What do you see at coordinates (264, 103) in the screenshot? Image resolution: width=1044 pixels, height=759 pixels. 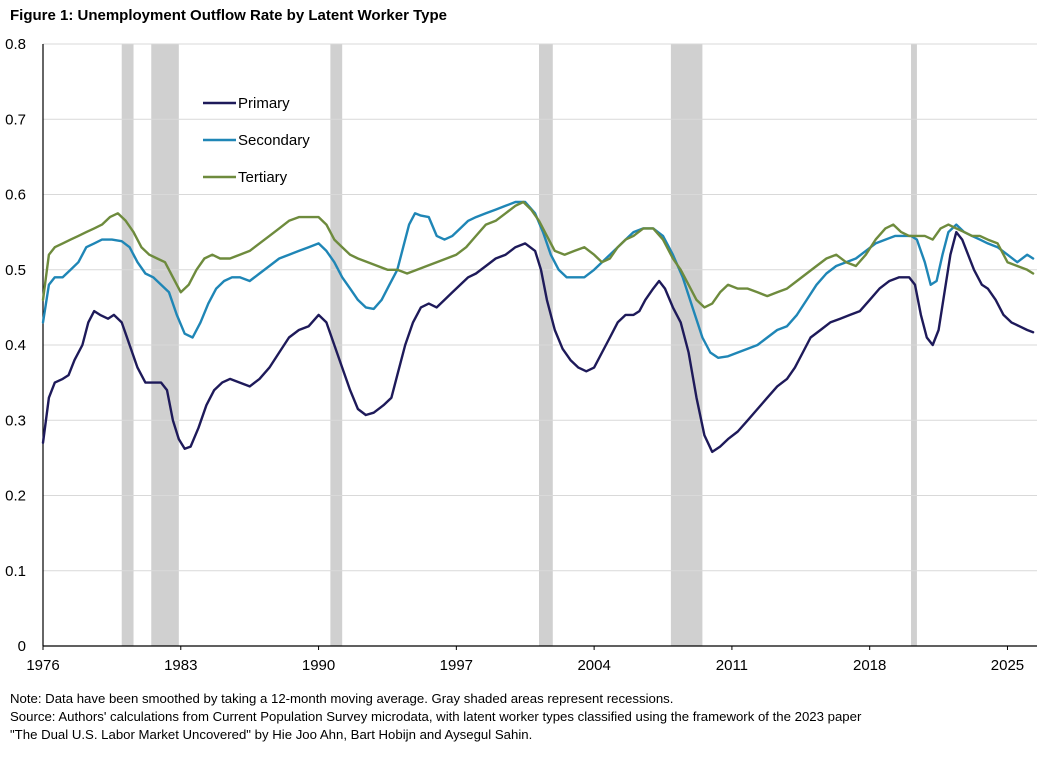 I see `legend-label-primary: Primary` at bounding box center [264, 103].